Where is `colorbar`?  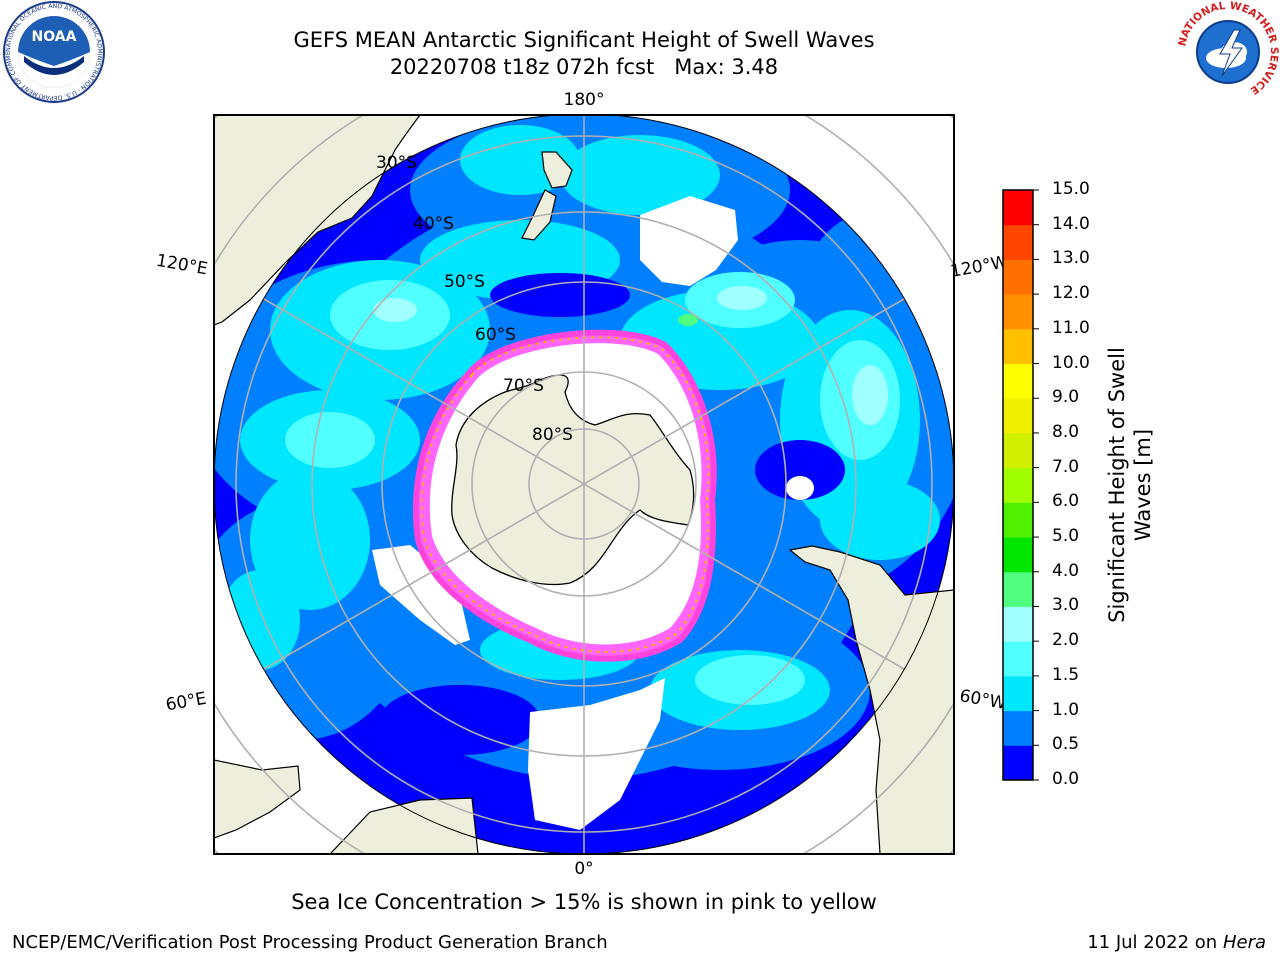 colorbar is located at coordinates (1020, 485).